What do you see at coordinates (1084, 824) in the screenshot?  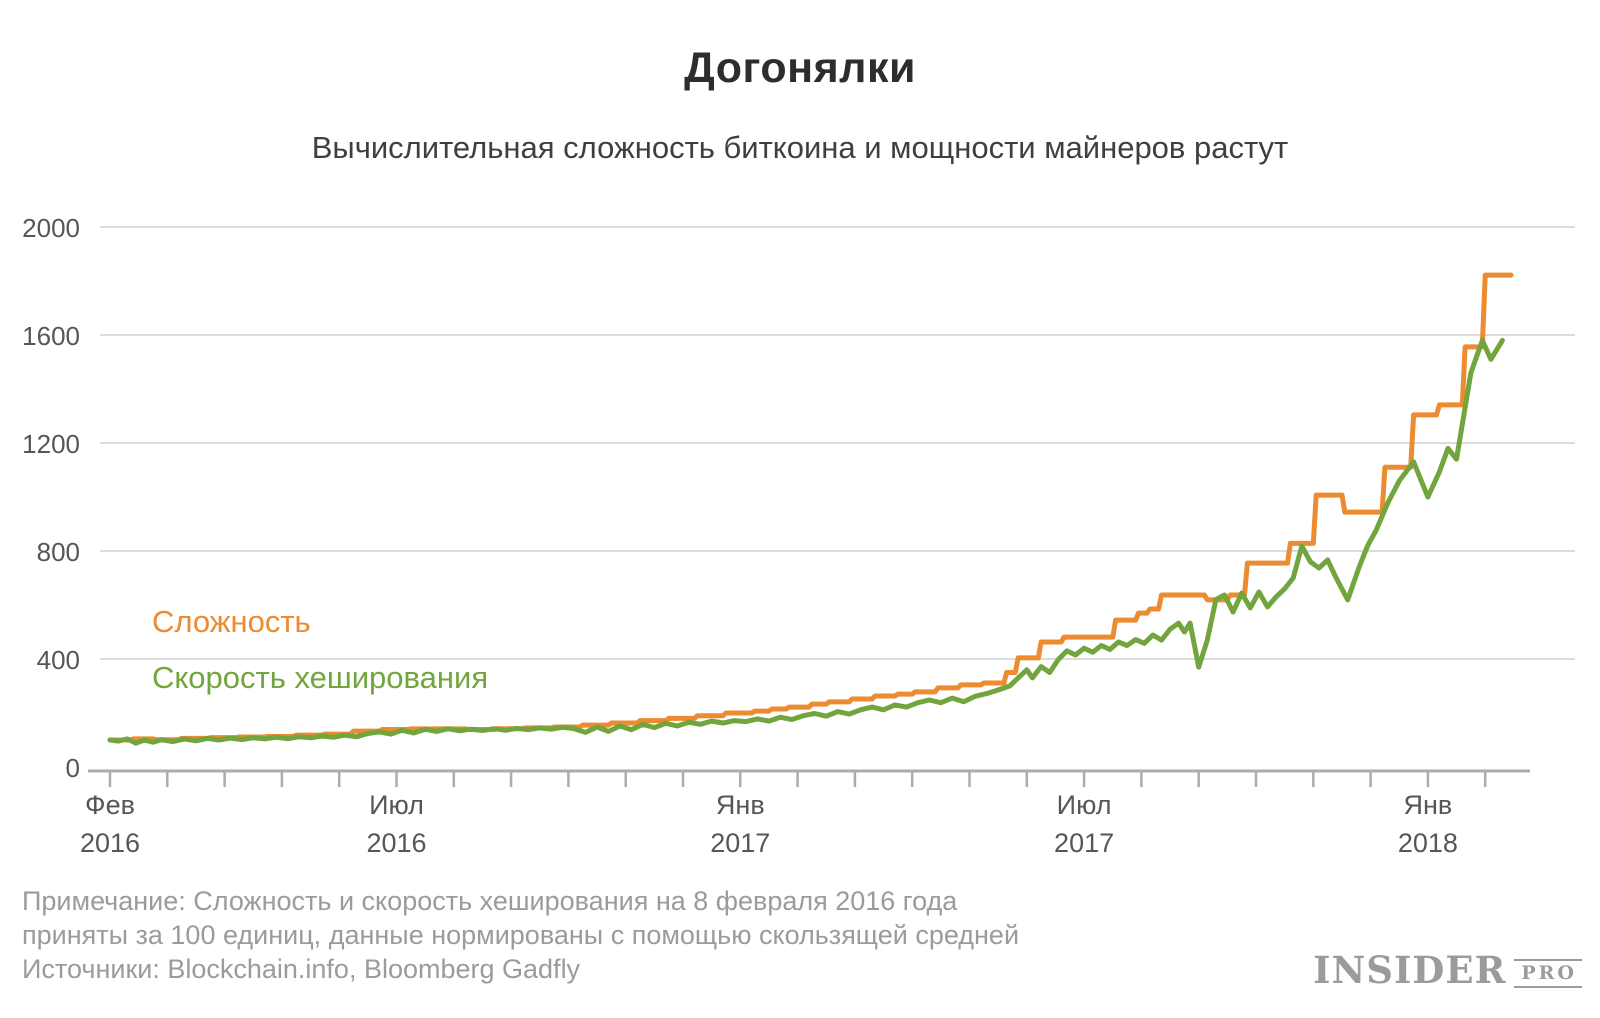 I see `x-tick-label-Июл-2017: Июл 2017` at bounding box center [1084, 824].